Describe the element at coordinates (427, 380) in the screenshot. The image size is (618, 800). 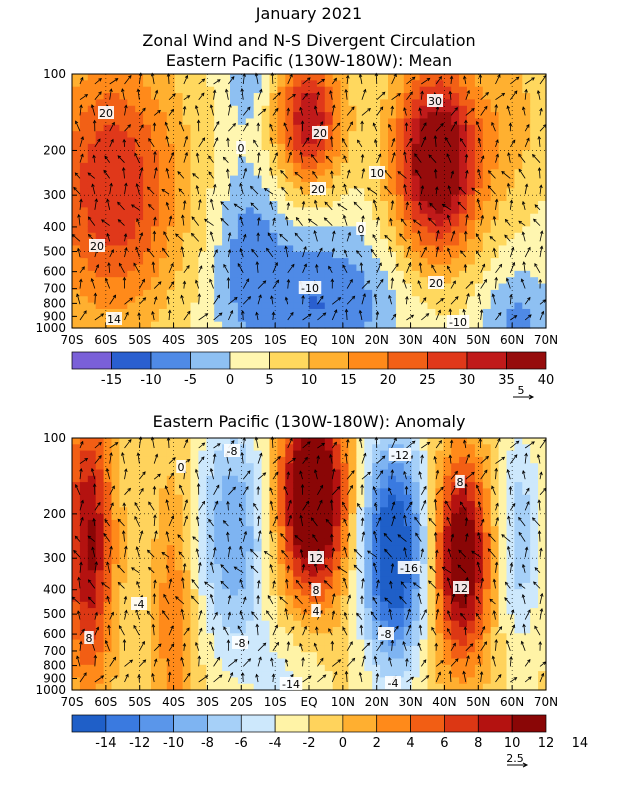
I see `colorbar-label: 25` at that location.